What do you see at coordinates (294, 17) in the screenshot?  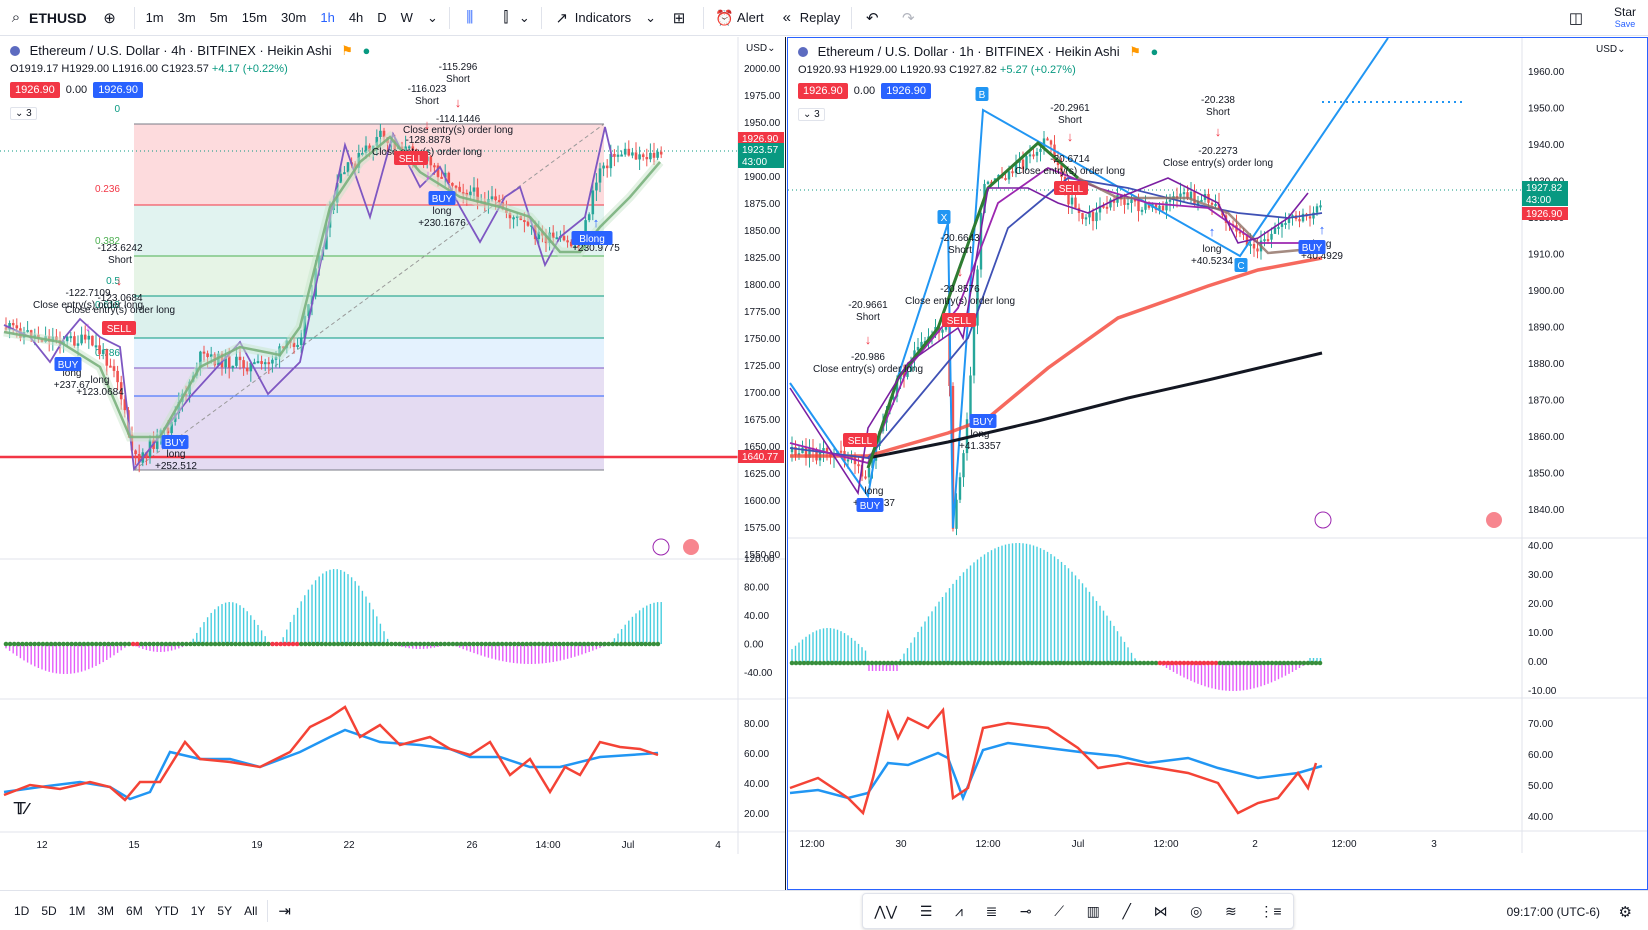 I see `interval-30m: 30m` at bounding box center [294, 17].